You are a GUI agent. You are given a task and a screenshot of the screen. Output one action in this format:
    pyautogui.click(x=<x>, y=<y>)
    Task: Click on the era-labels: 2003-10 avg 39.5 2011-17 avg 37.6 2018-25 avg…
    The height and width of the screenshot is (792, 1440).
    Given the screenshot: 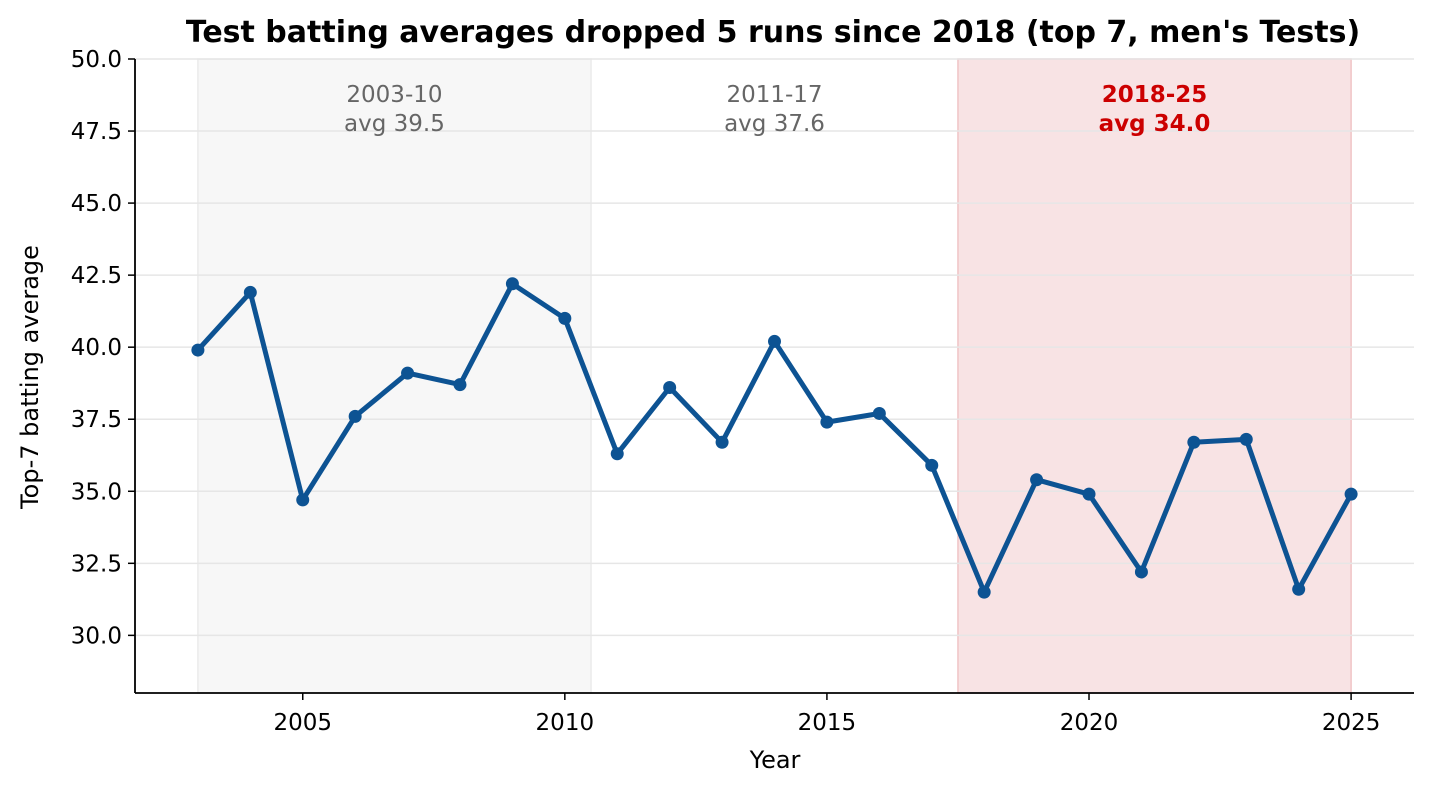 What is the action you would take?
    pyautogui.click(x=777, y=109)
    